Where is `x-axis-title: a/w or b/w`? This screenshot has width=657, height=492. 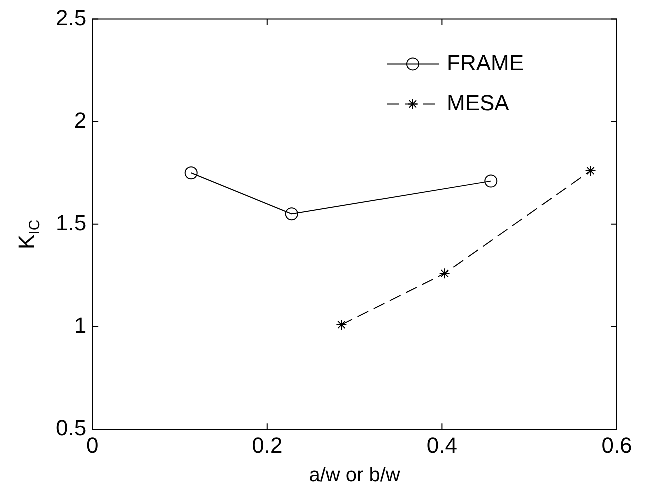
x-axis-title: a/w or b/w is located at coordinates (355, 475).